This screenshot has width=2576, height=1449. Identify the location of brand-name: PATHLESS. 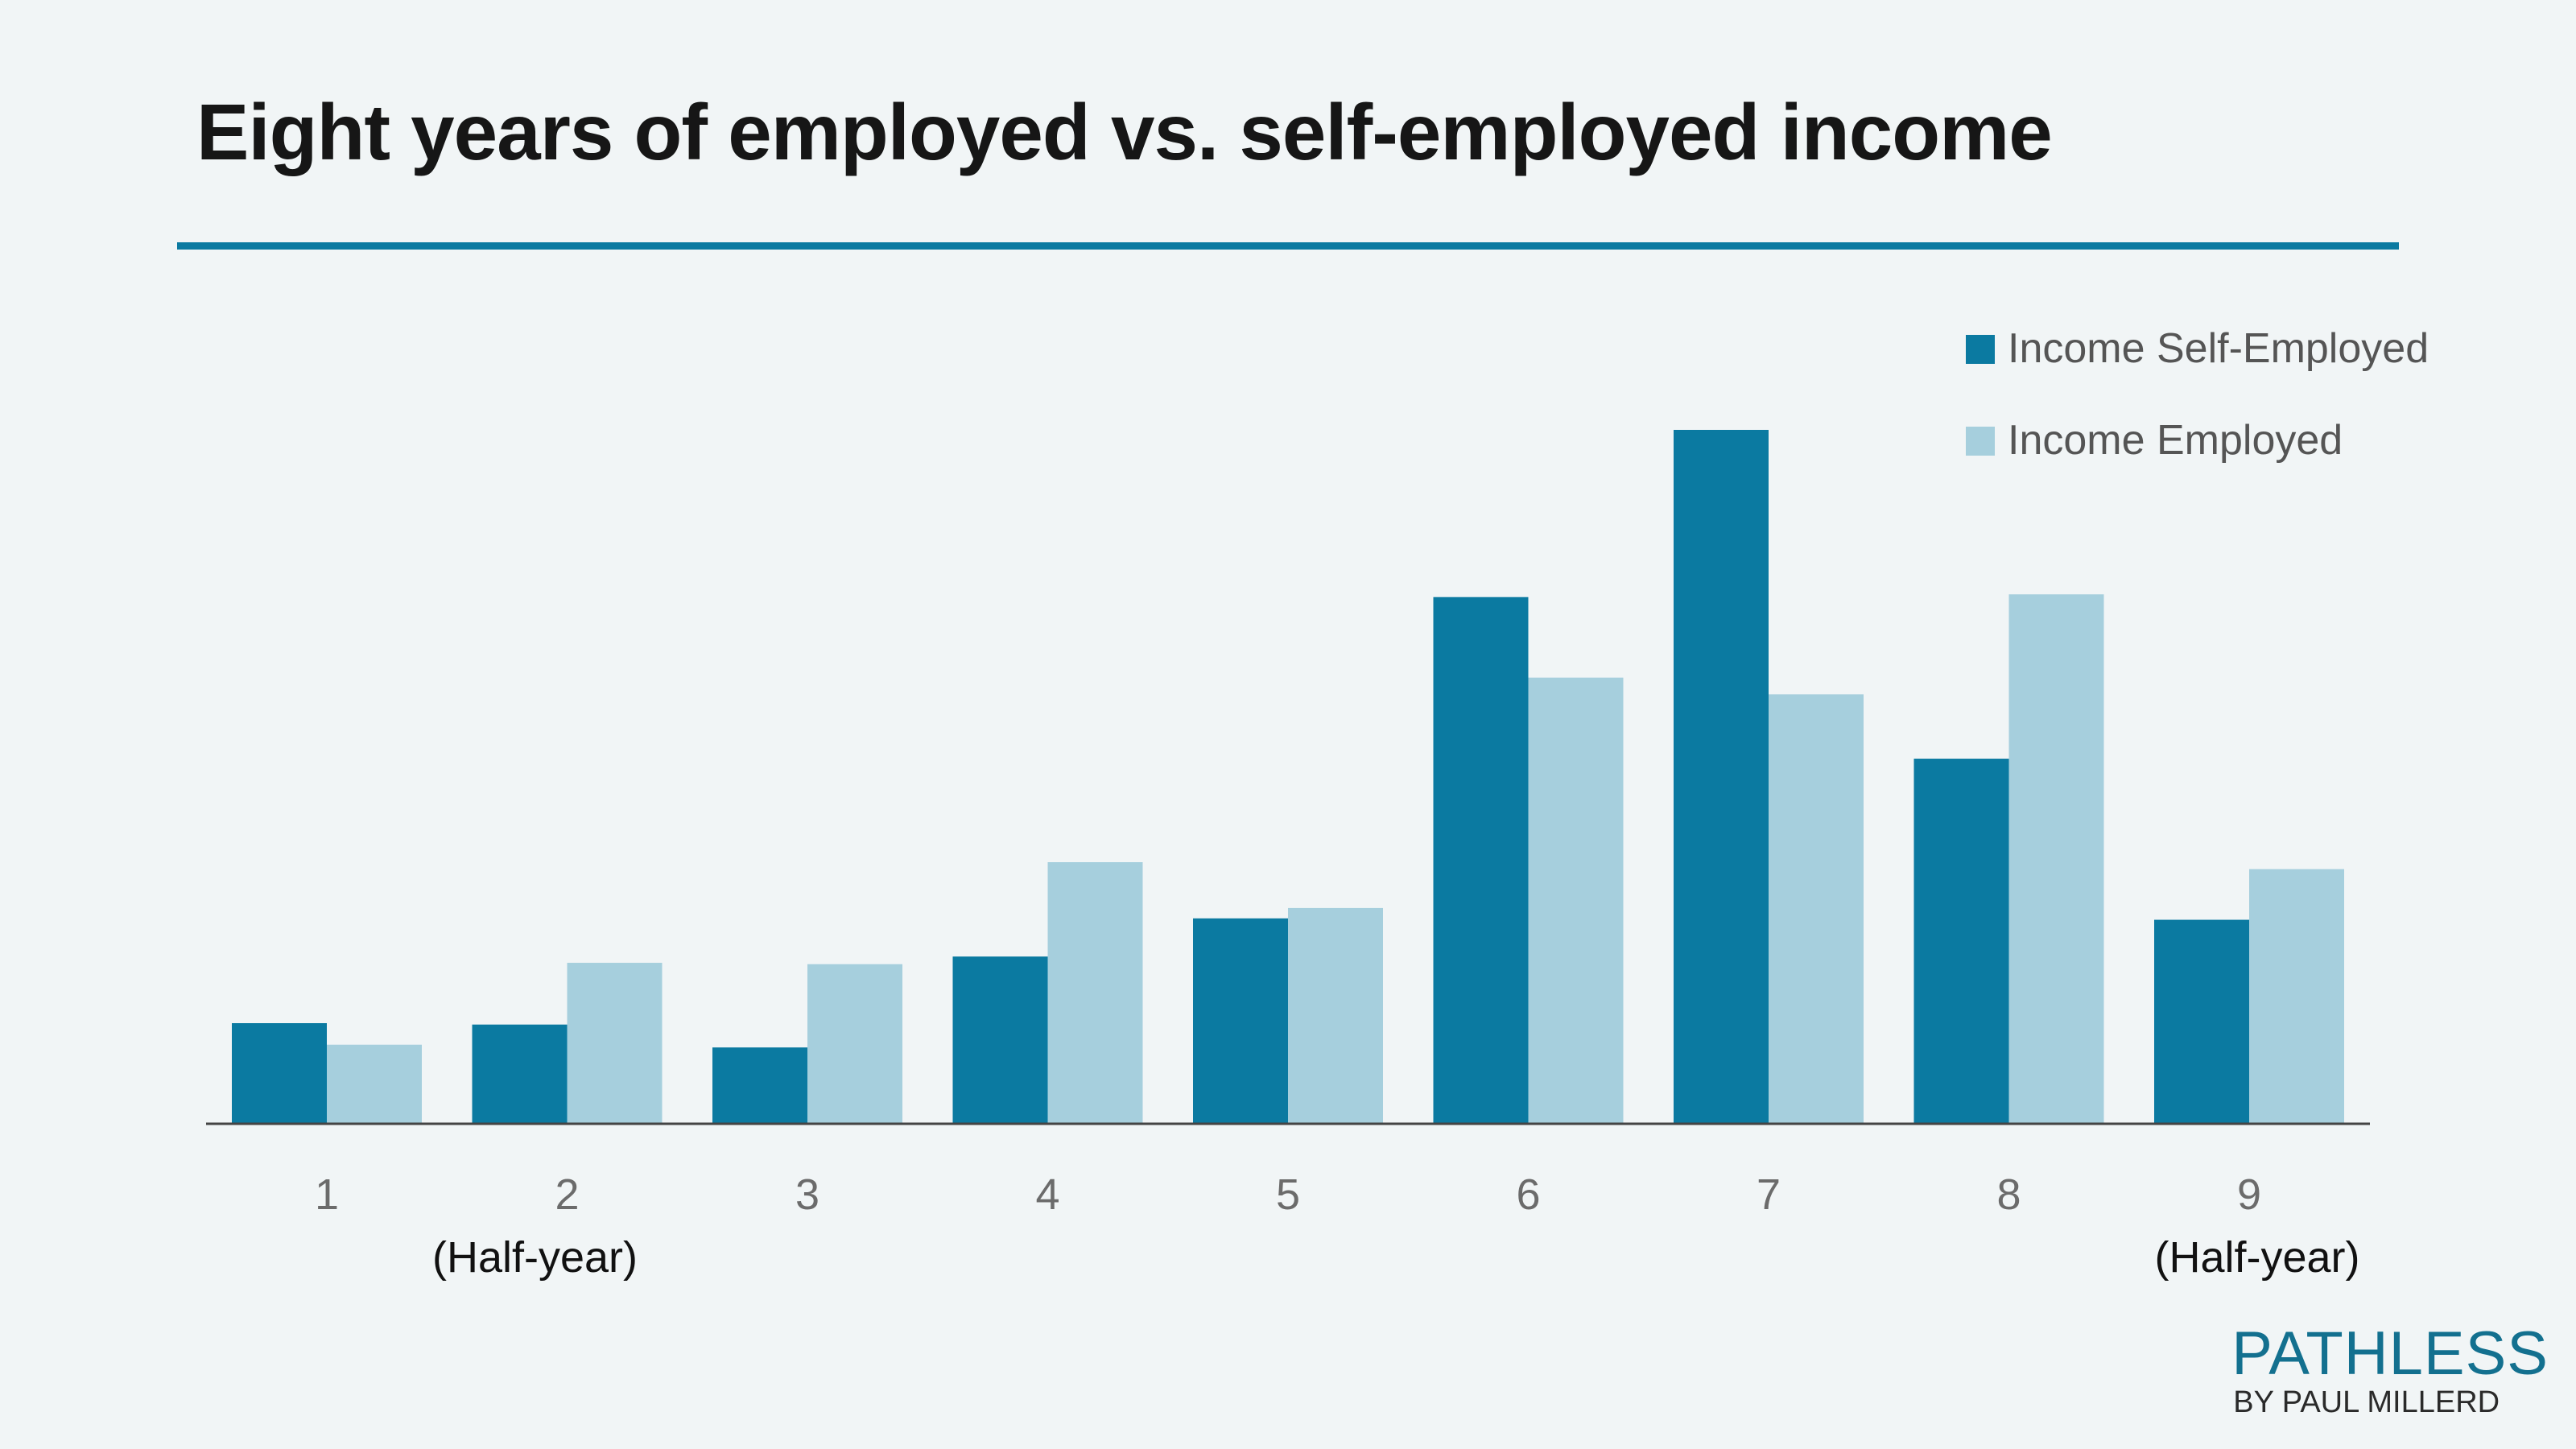
(2390, 1353).